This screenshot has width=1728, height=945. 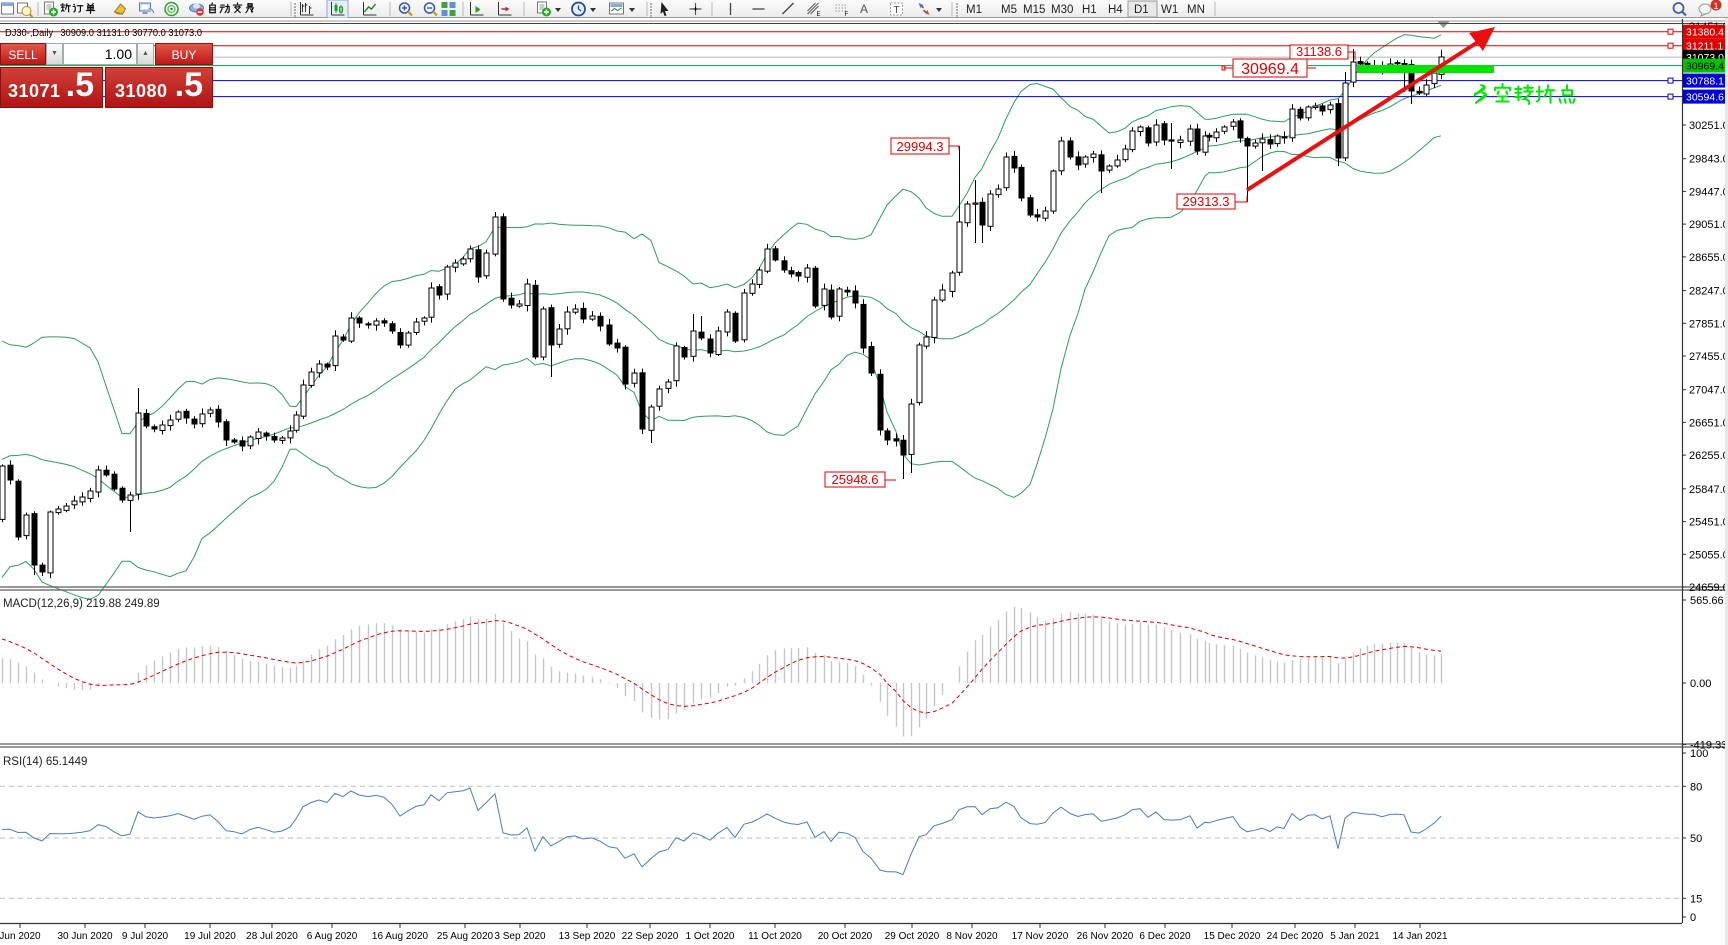 I want to click on svg-text: 80, so click(x=1696, y=787).